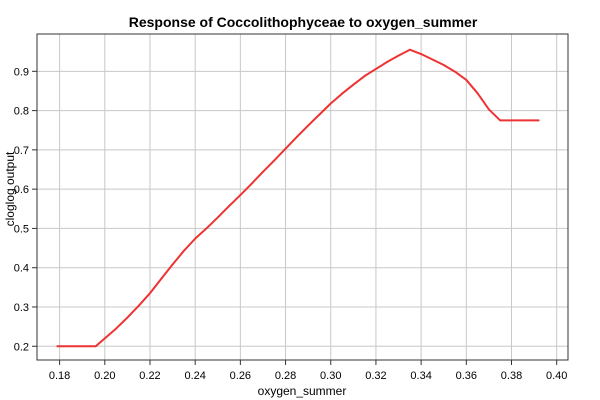 Image resolution: width=600 pixels, height=400 pixels. Describe the element at coordinates (240, 376) in the screenshot. I see `x-tick-label: 0.26` at that location.